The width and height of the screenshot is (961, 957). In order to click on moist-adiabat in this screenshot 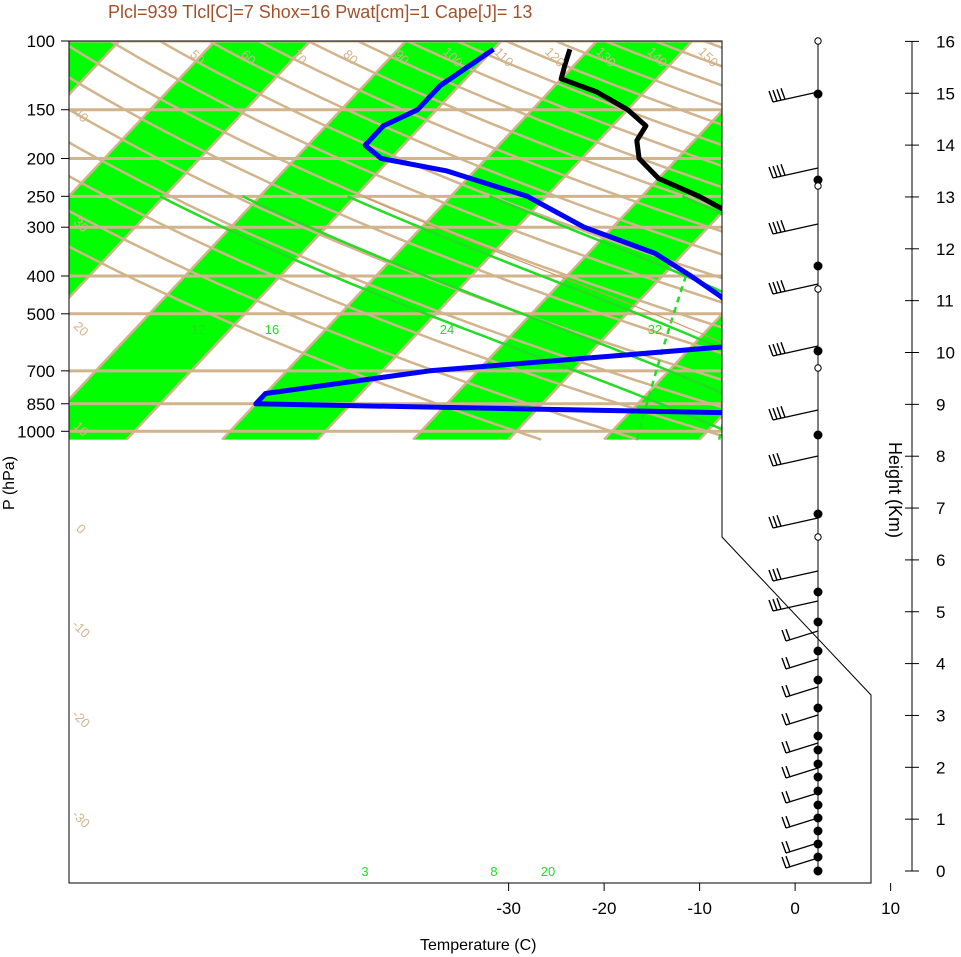, I will do `click(776, 314)`.